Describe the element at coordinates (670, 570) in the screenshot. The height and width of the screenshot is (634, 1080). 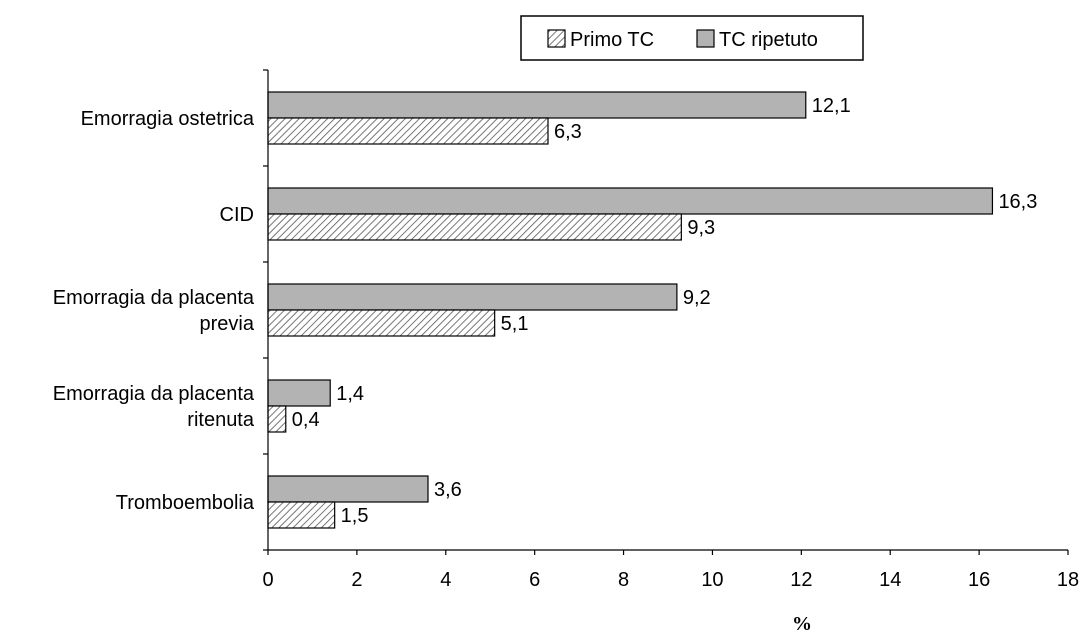
I see `x-axis: 0 2 4 6 8 10 12 14 16 18` at that location.